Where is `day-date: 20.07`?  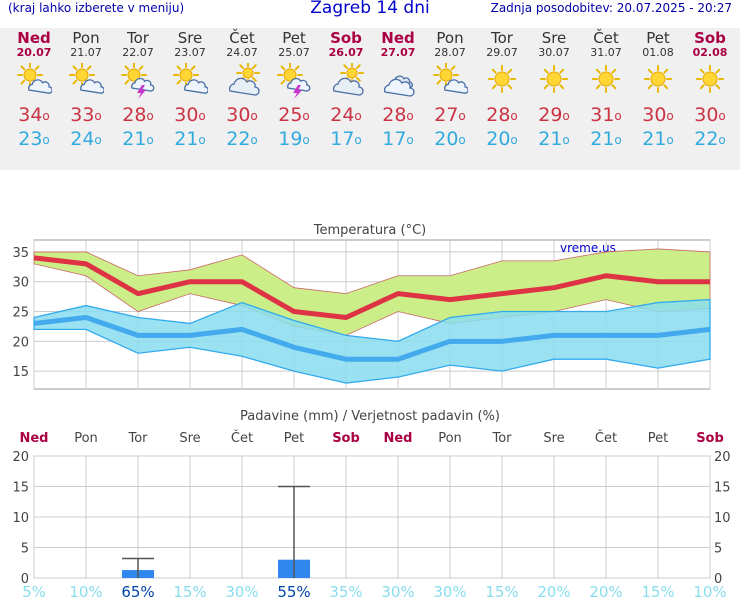 day-date: 20.07 is located at coordinates (34, 52).